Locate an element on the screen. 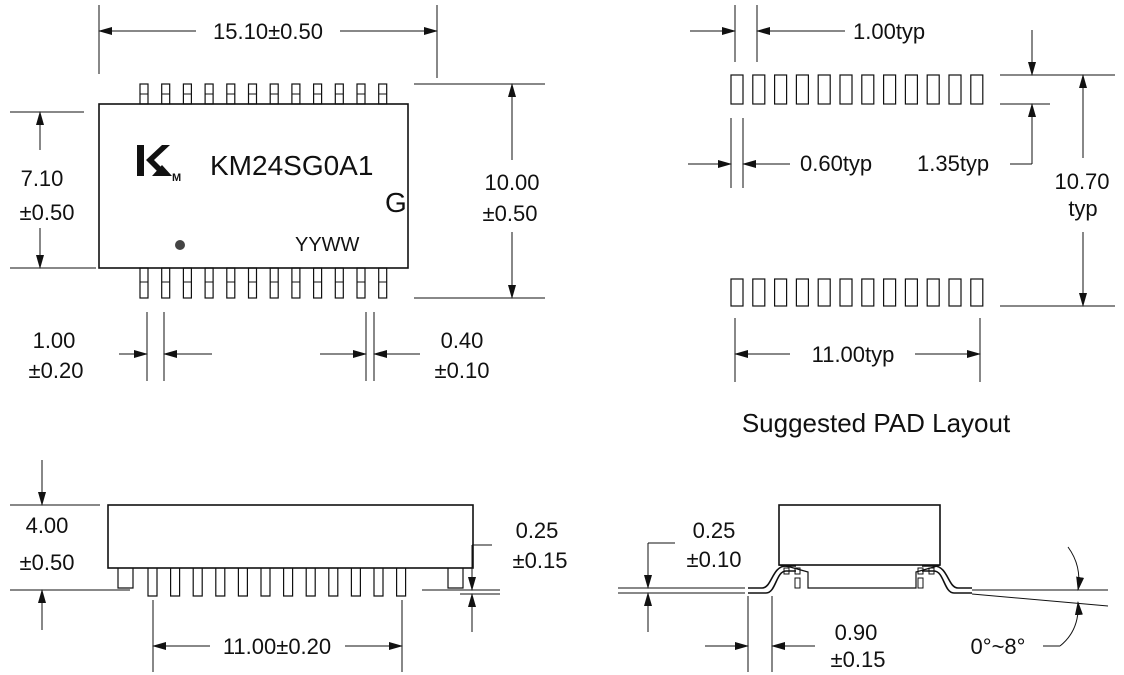 This screenshot has height=675, width=1124. dim-lead-span: 11.00±0.20 is located at coordinates (277, 646).